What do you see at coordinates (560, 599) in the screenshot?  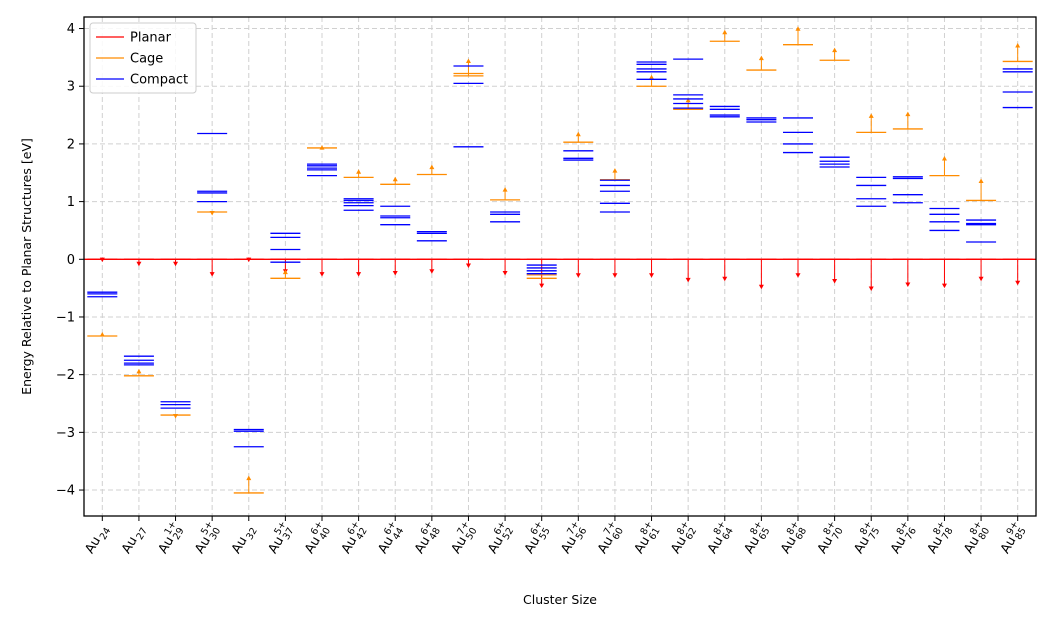 I see `x-axis-label: Cluster Size` at bounding box center [560, 599].